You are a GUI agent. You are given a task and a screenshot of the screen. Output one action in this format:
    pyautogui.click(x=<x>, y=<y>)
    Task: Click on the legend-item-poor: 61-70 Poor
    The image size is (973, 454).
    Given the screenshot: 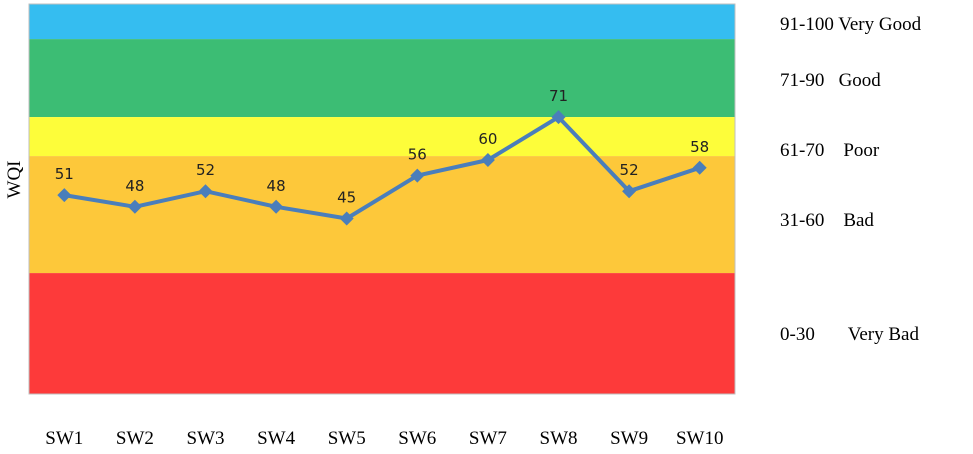 What is the action you would take?
    pyautogui.click(x=830, y=150)
    